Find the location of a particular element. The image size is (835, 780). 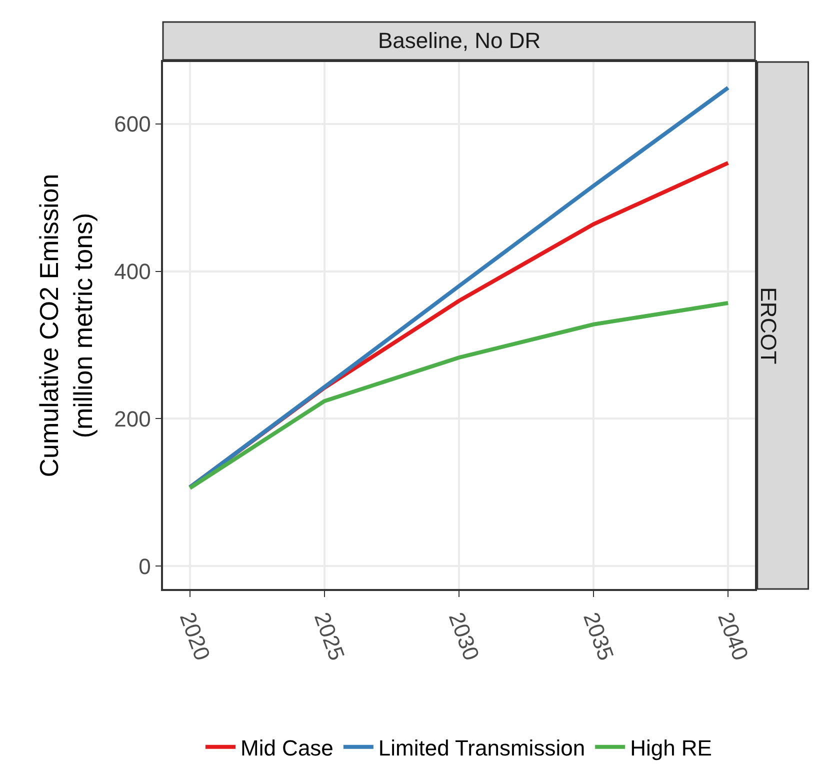

y-tick-label: 200 is located at coordinates (132, 419).